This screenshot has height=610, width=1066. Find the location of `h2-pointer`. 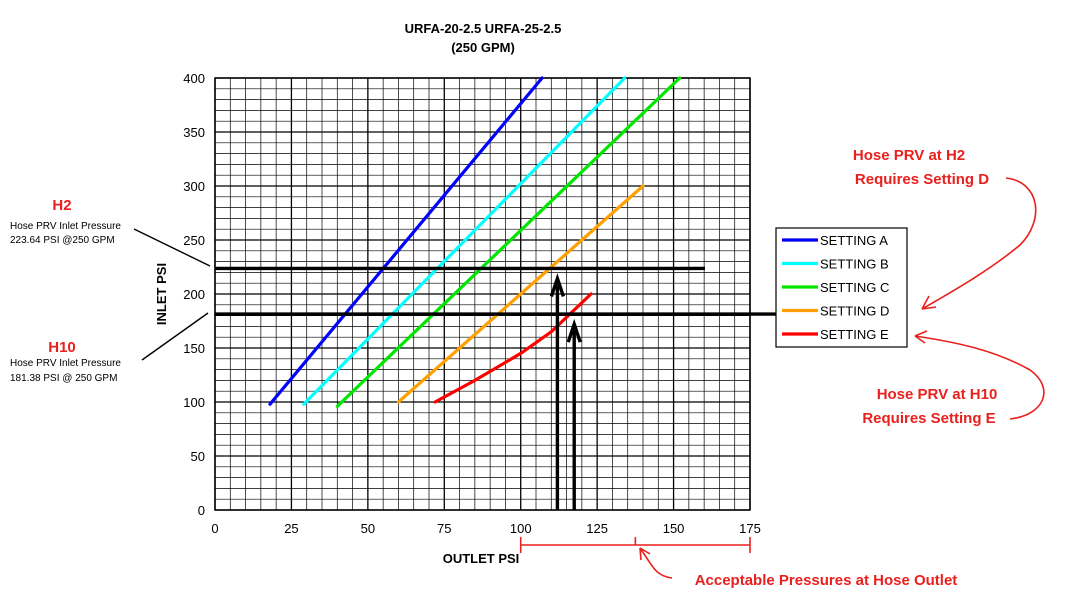

h2-pointer is located at coordinates (172, 247).